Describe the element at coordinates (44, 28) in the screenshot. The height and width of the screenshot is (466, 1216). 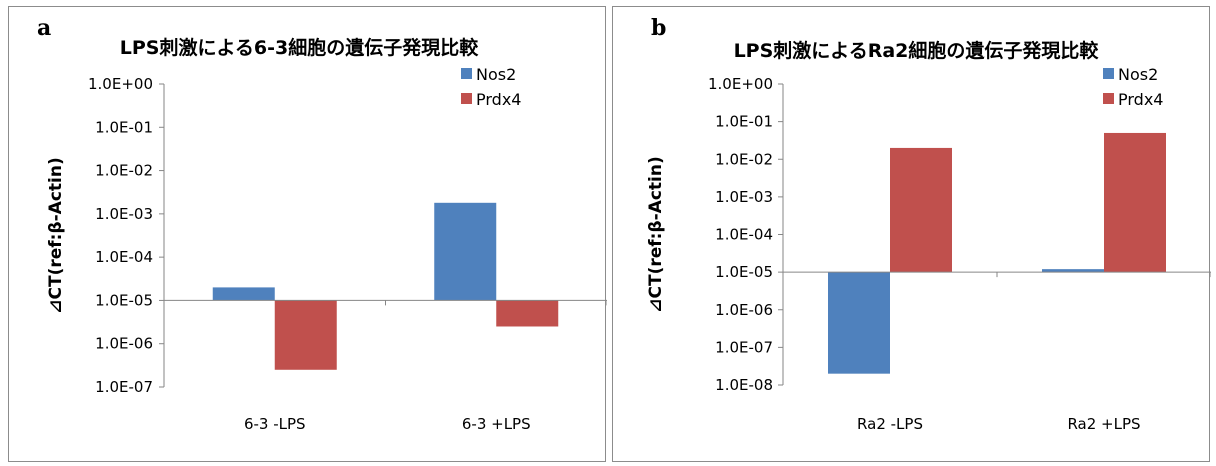
I see `panel-letter-a: a` at that location.